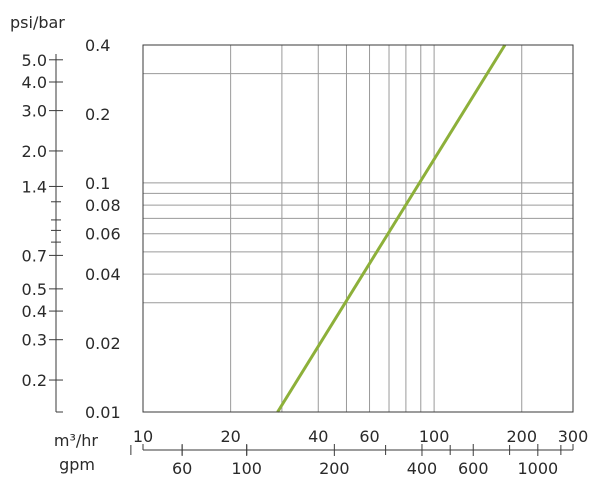 The height and width of the screenshot is (486, 598). I want to click on x-tick-label-gpm-60: 60, so click(182, 468).